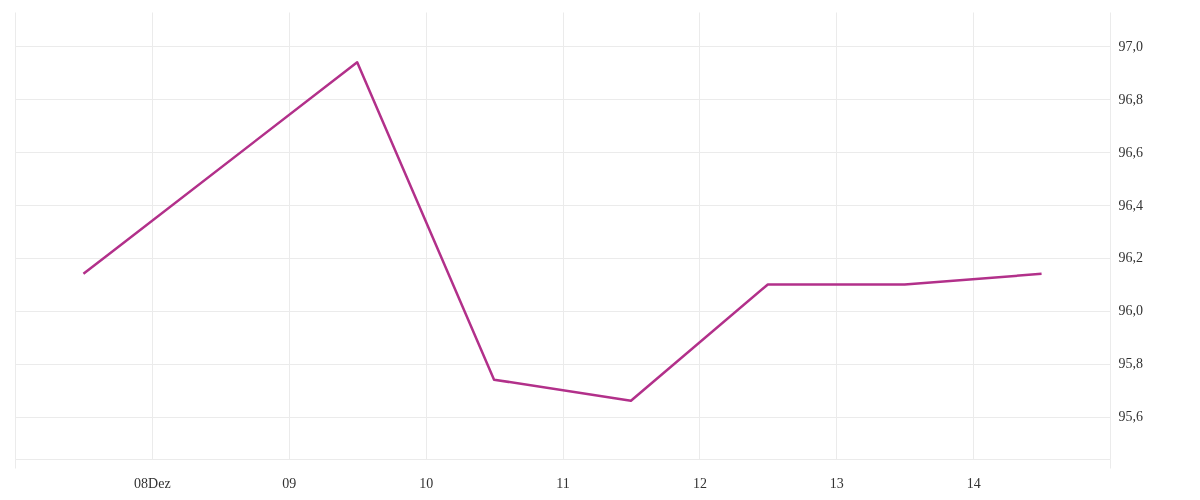  I want to click on x-tick-label: 09, so click(289, 483).